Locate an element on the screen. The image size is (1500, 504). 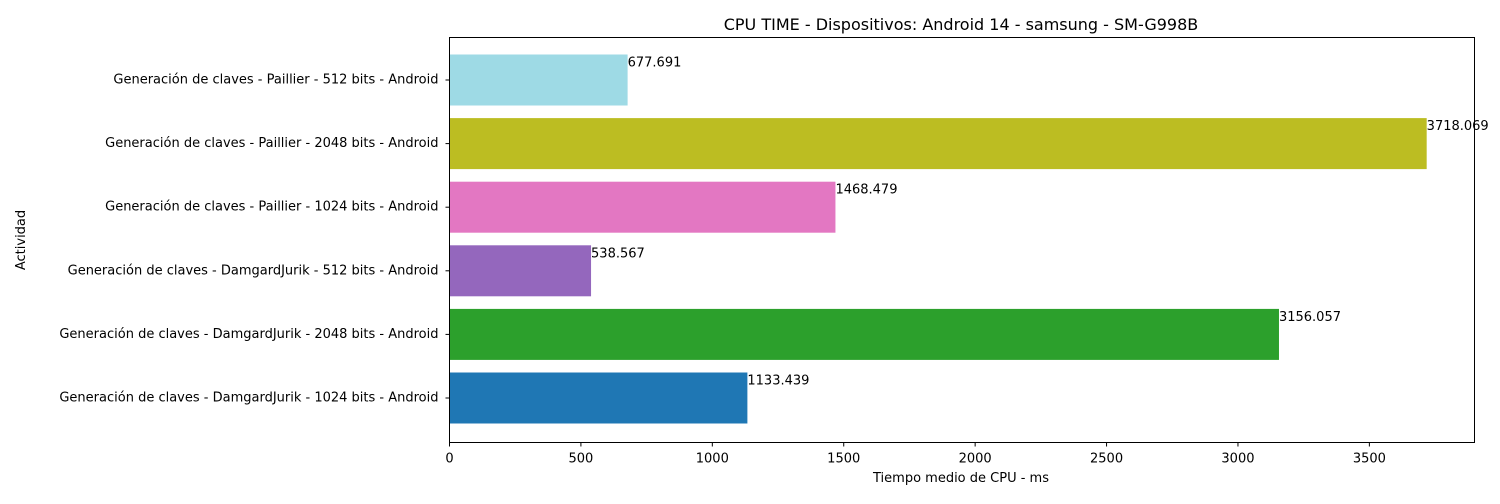
value-label-0: 1133.439 is located at coordinates (778, 381).